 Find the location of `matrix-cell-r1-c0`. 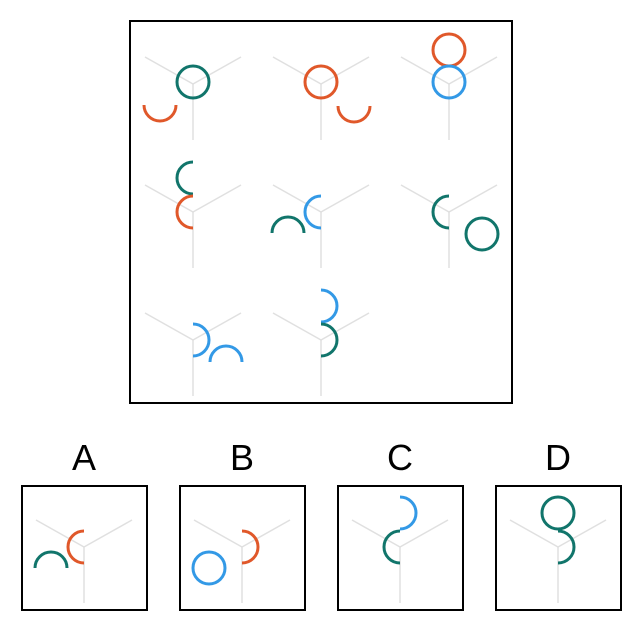

matrix-cell-r1-c0 is located at coordinates (193, 214).